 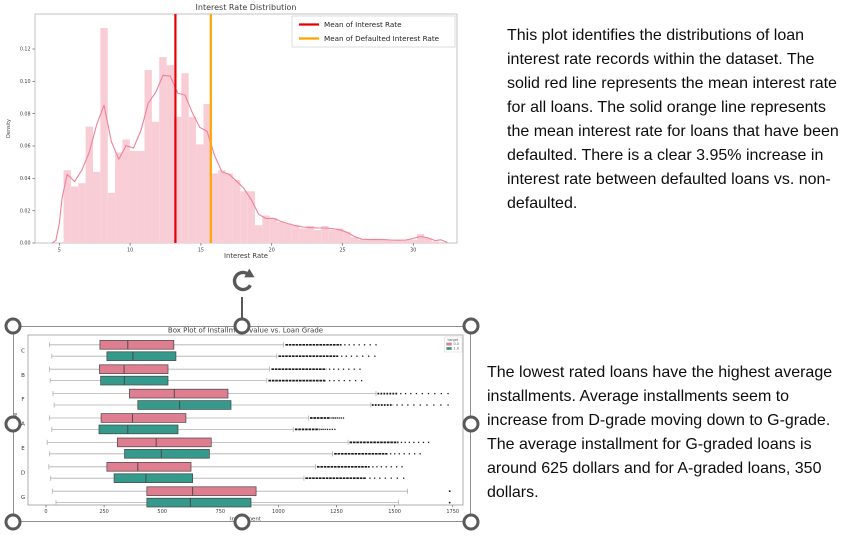 What do you see at coordinates (336, 512) in the screenshot?
I see `x-tick-label: 1250` at bounding box center [336, 512].